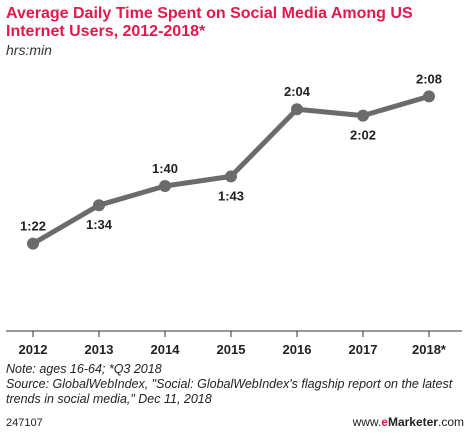  I want to click on emarketer-logo: www.eMarketer.com, so click(408, 422).